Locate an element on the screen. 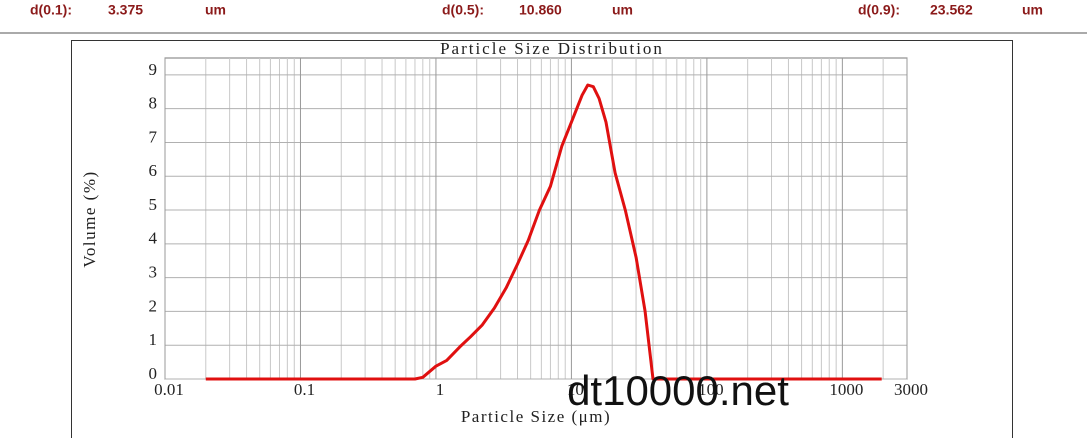 Image resolution: width=1087 pixels, height=443 pixels. x-tick-label: 0.1 is located at coordinates (304, 389).